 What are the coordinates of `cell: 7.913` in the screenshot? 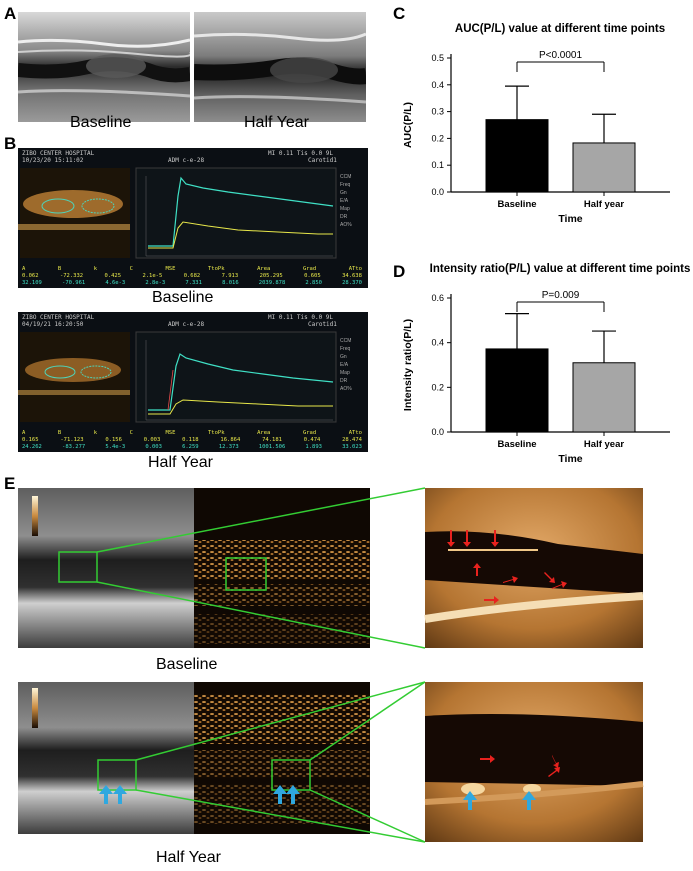 It's located at (230, 276).